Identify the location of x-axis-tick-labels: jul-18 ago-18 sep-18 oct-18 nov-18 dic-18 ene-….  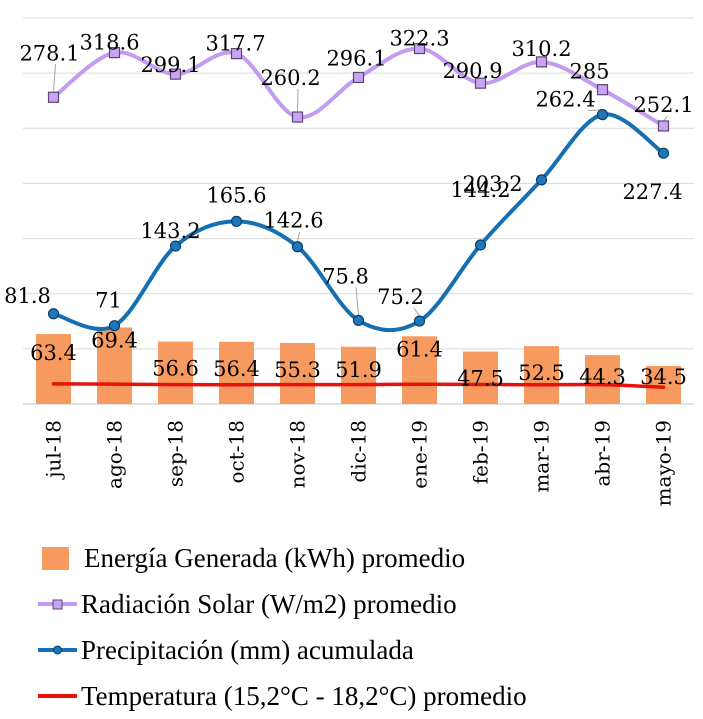
(359, 463).